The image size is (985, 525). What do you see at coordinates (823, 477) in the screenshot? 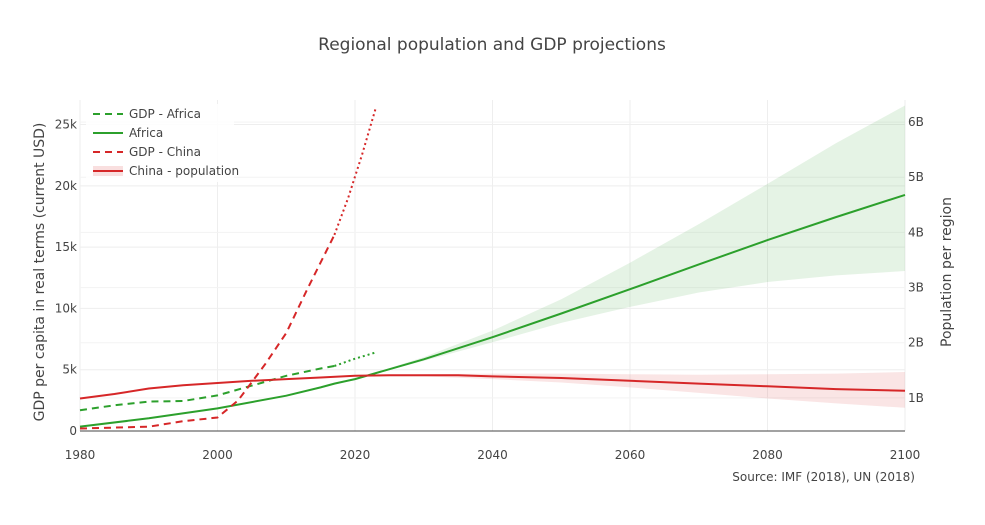
I see `source-note: Source: IMF (2018), UN (2018)` at bounding box center [823, 477].